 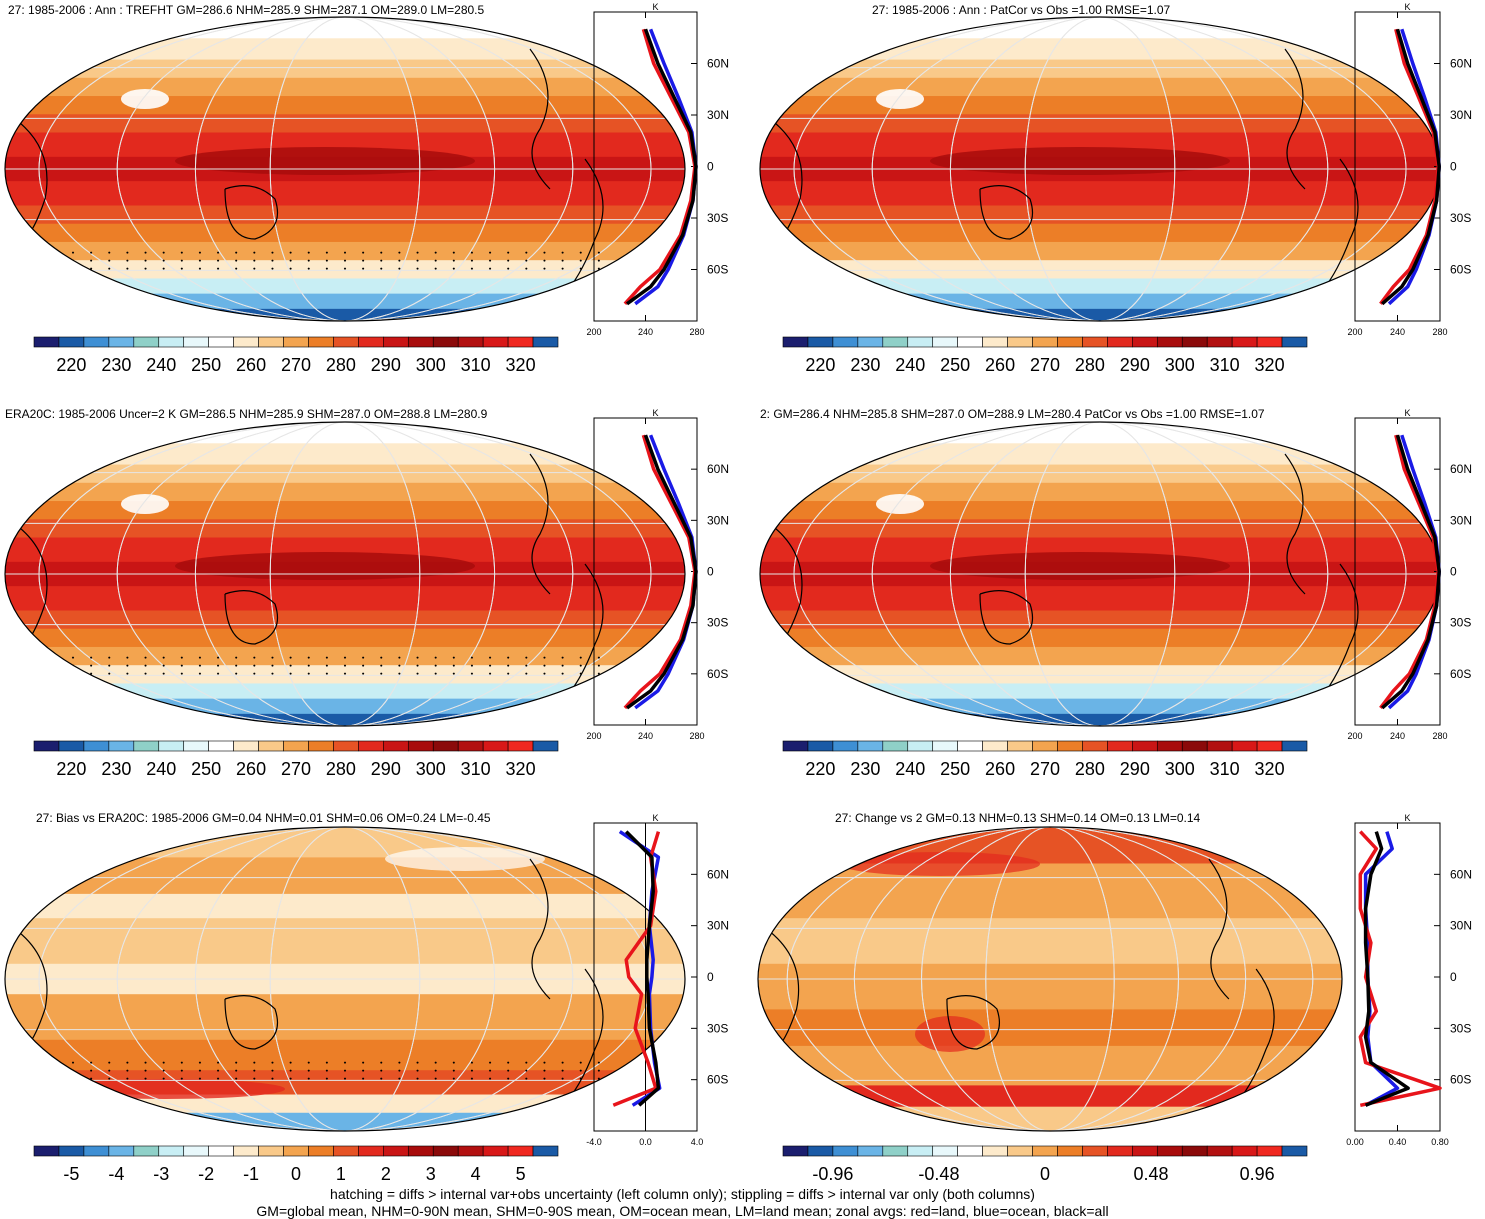 What do you see at coordinates (657, 574) in the screenshot?
I see `zonal-plot-3: 60N 30N 0 30S 60S 200 240 280 K` at bounding box center [657, 574].